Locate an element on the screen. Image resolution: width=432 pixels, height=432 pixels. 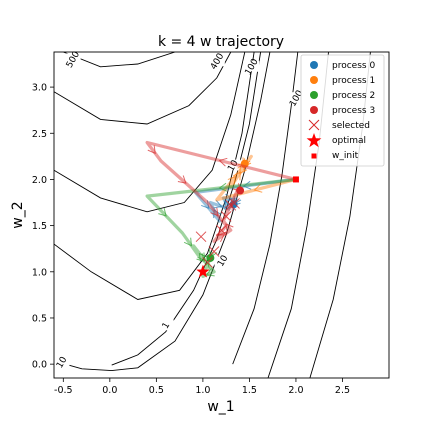
legend-marker-optimal-star-icon is located at coordinates (314, 140).